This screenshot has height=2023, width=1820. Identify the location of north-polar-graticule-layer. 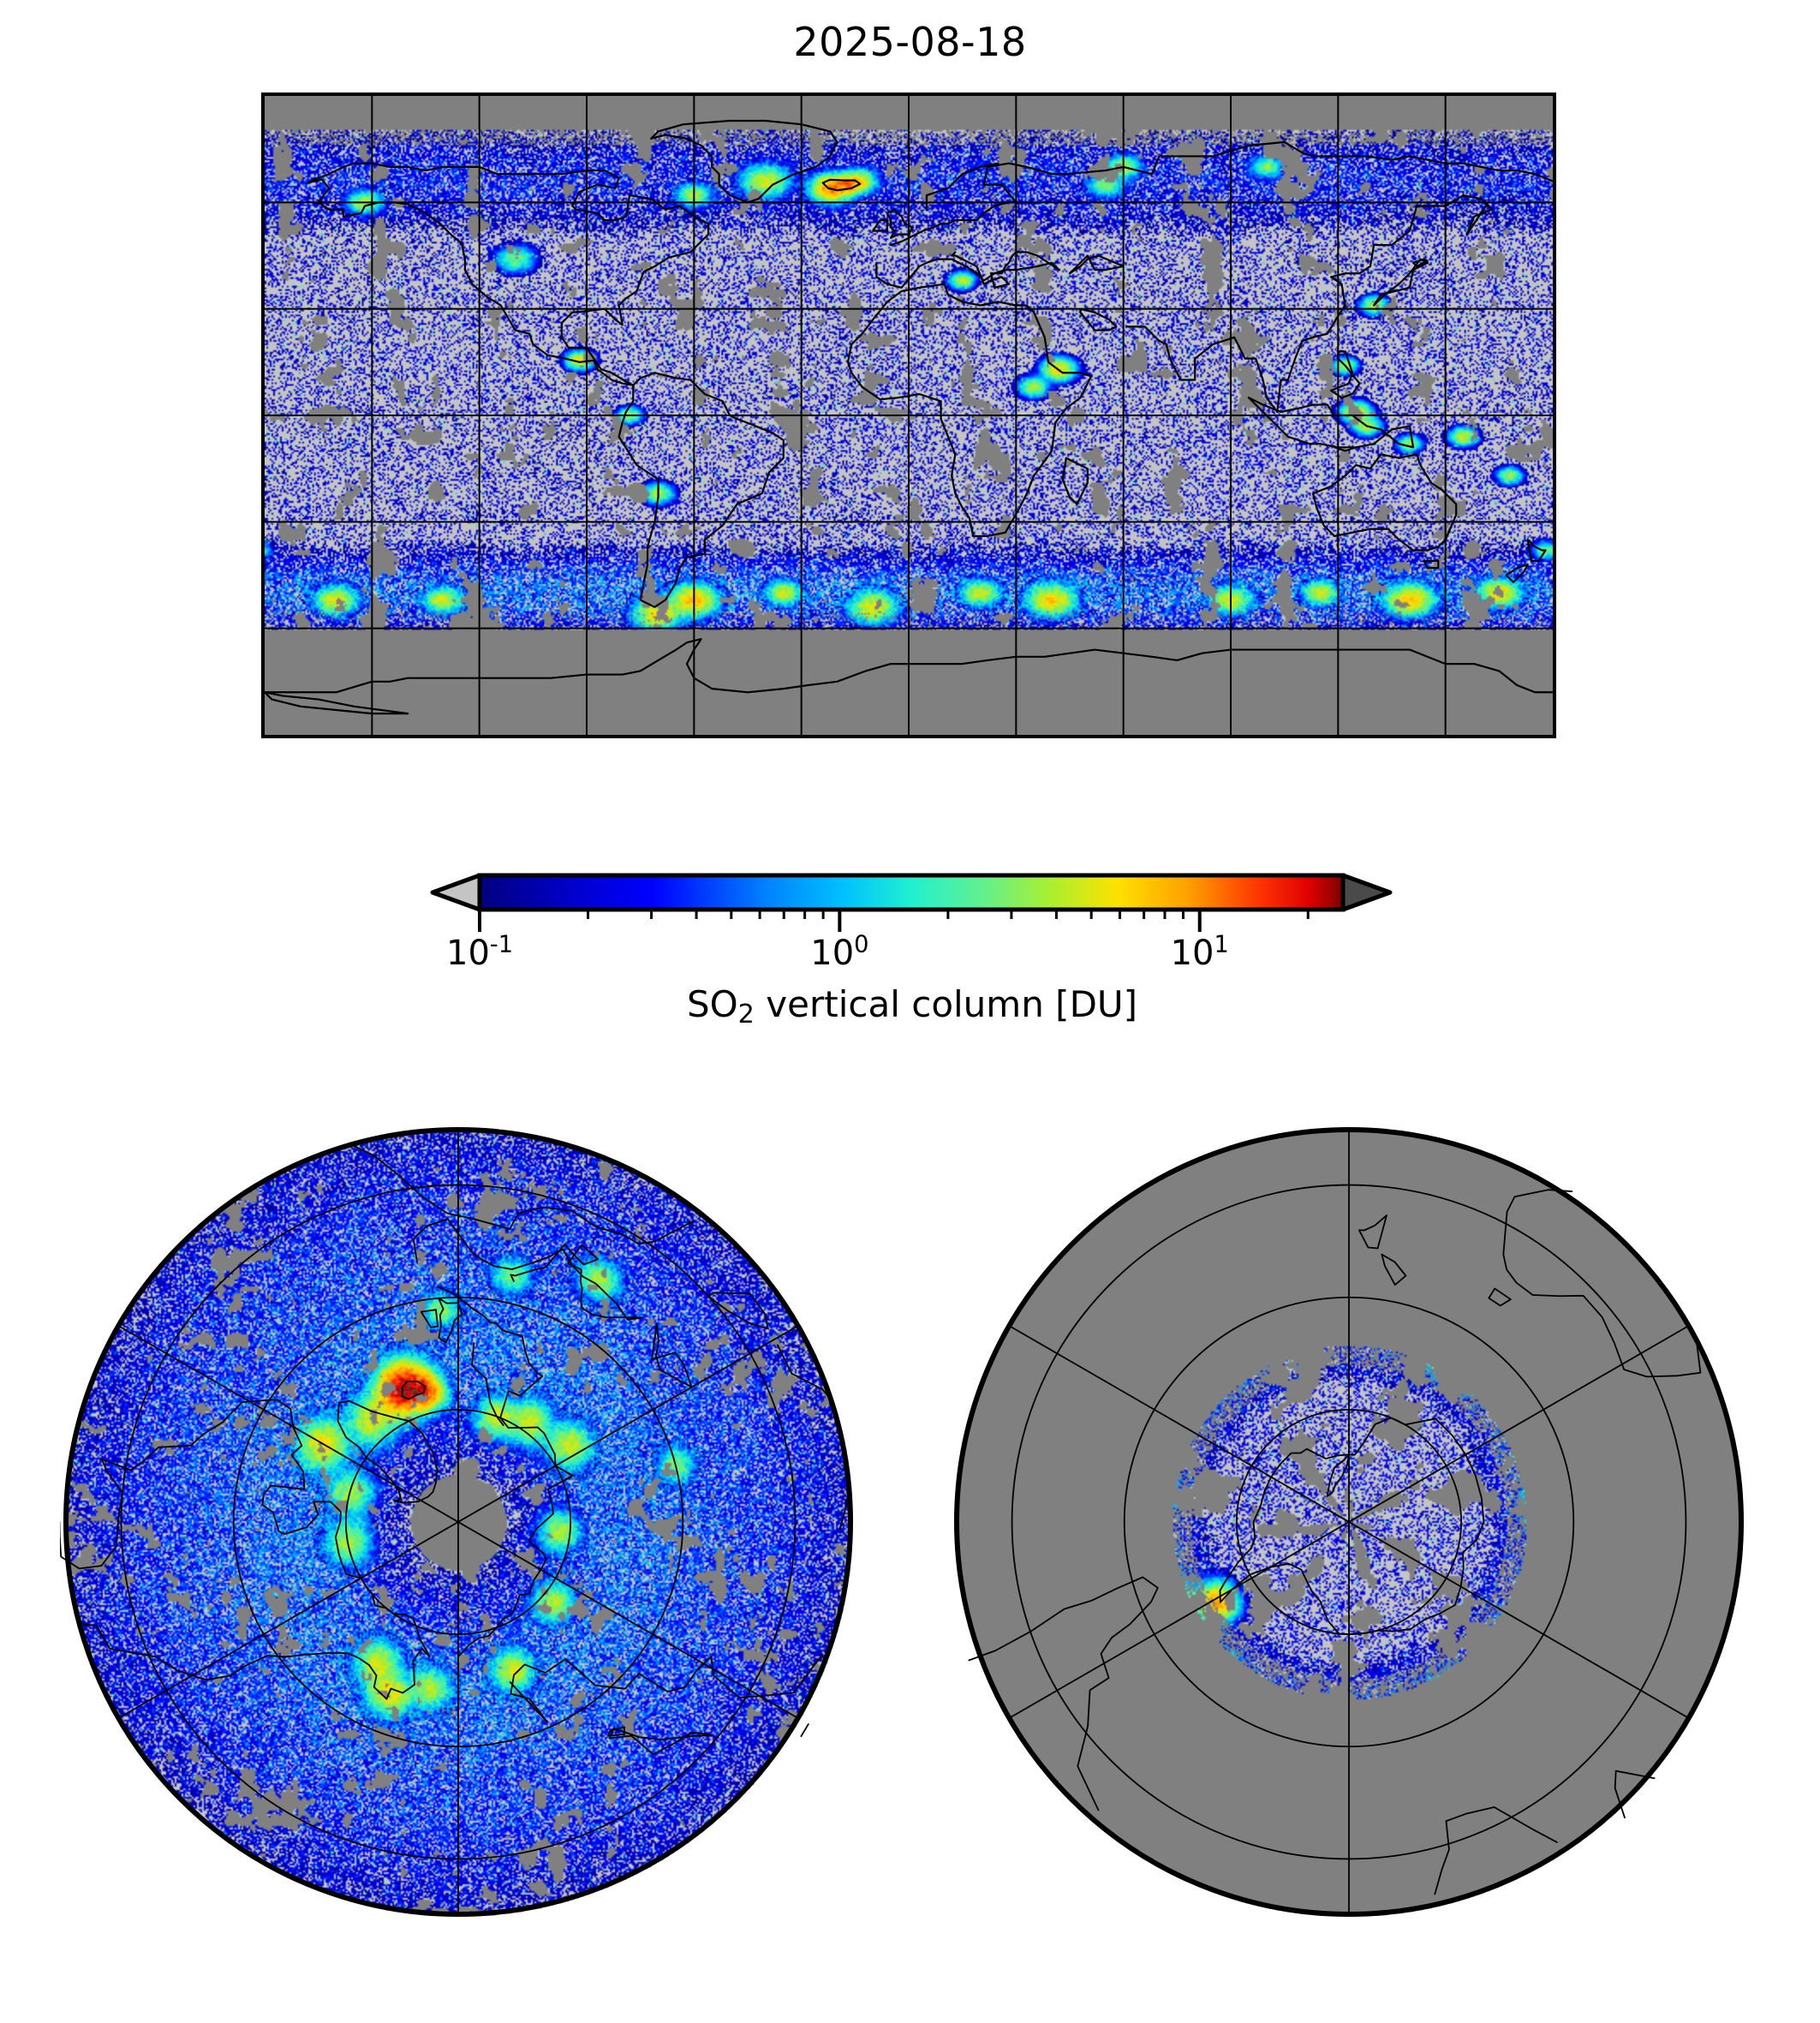
(458, 1522).